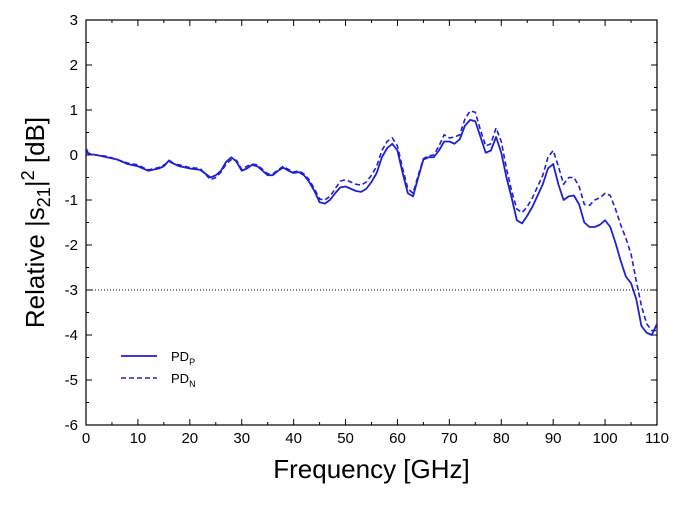 Image resolution: width=694 pixels, height=506 pixels. I want to click on y-tick-label: -2, so click(71, 245).